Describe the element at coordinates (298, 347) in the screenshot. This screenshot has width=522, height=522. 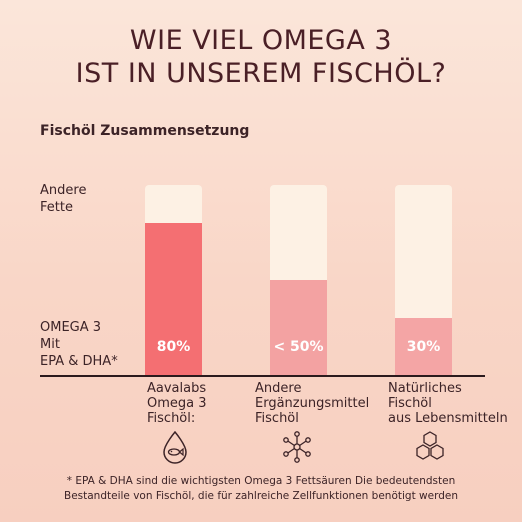
I see `data-label-andere: < 50%` at that location.